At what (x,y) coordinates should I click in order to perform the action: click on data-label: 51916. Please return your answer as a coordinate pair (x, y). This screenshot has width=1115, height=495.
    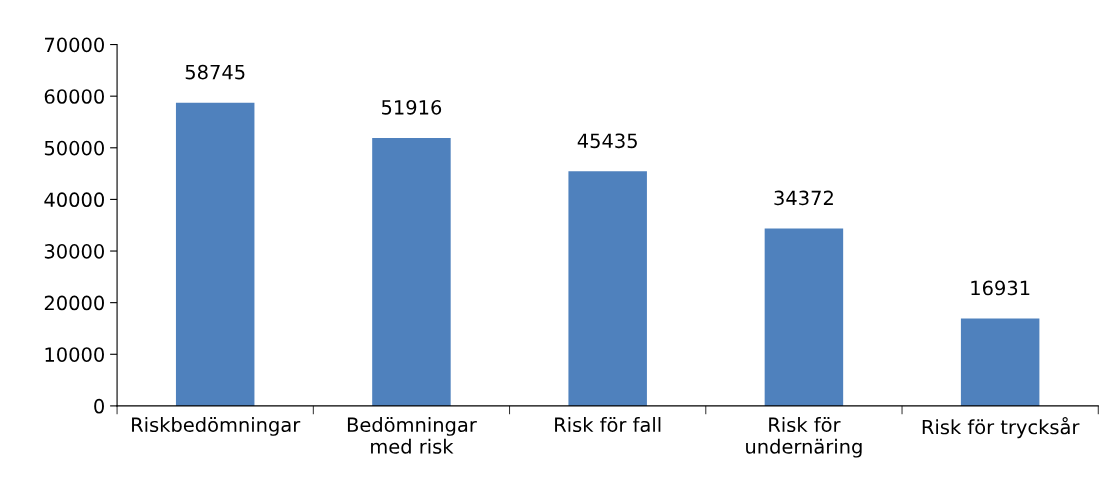
    Looking at the image, I should click on (412, 107).